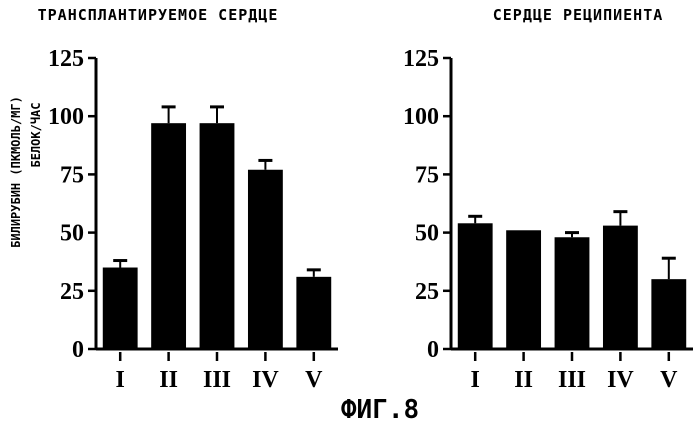 The width and height of the screenshot is (699, 424). I want to click on right-y-tick-label: 100, so click(421, 117).